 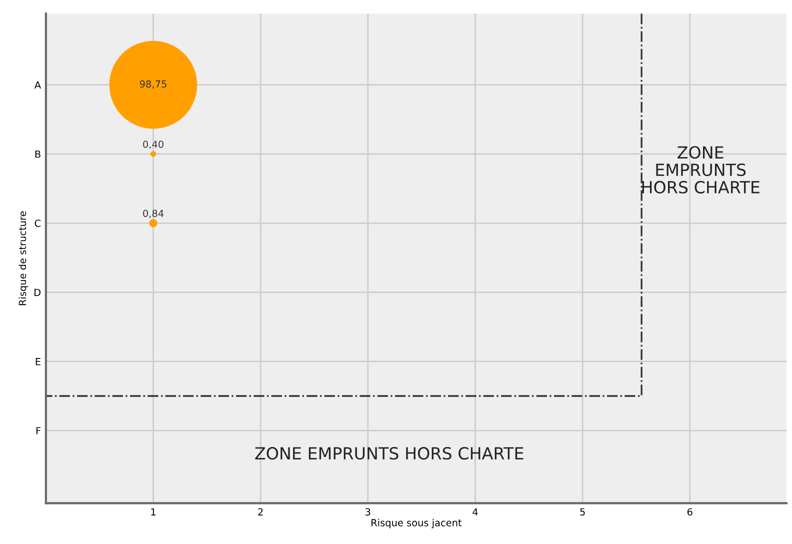 What do you see at coordinates (368, 512) in the screenshot?
I see `x-tick-label: 3` at bounding box center [368, 512].